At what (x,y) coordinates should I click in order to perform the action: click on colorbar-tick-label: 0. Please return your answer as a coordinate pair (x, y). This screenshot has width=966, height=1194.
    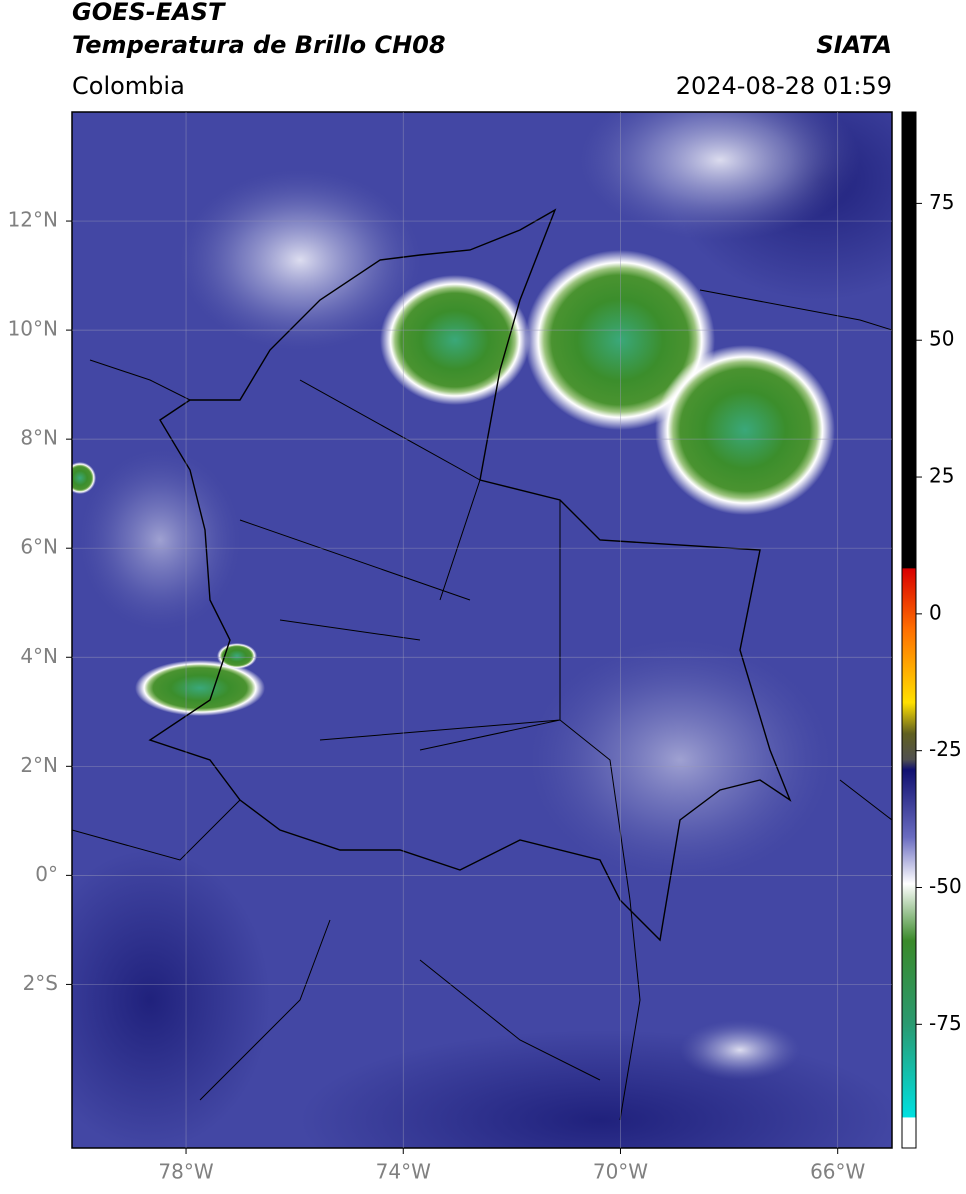
    Looking at the image, I should click on (935, 612).